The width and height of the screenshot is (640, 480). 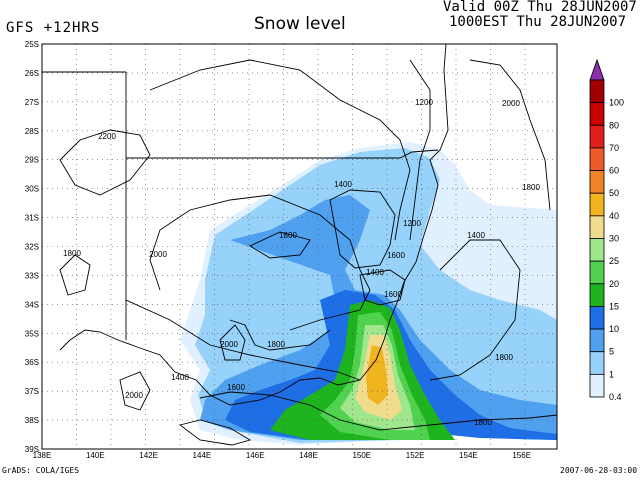 I want to click on colorbar-label: 30, so click(x=614, y=239).